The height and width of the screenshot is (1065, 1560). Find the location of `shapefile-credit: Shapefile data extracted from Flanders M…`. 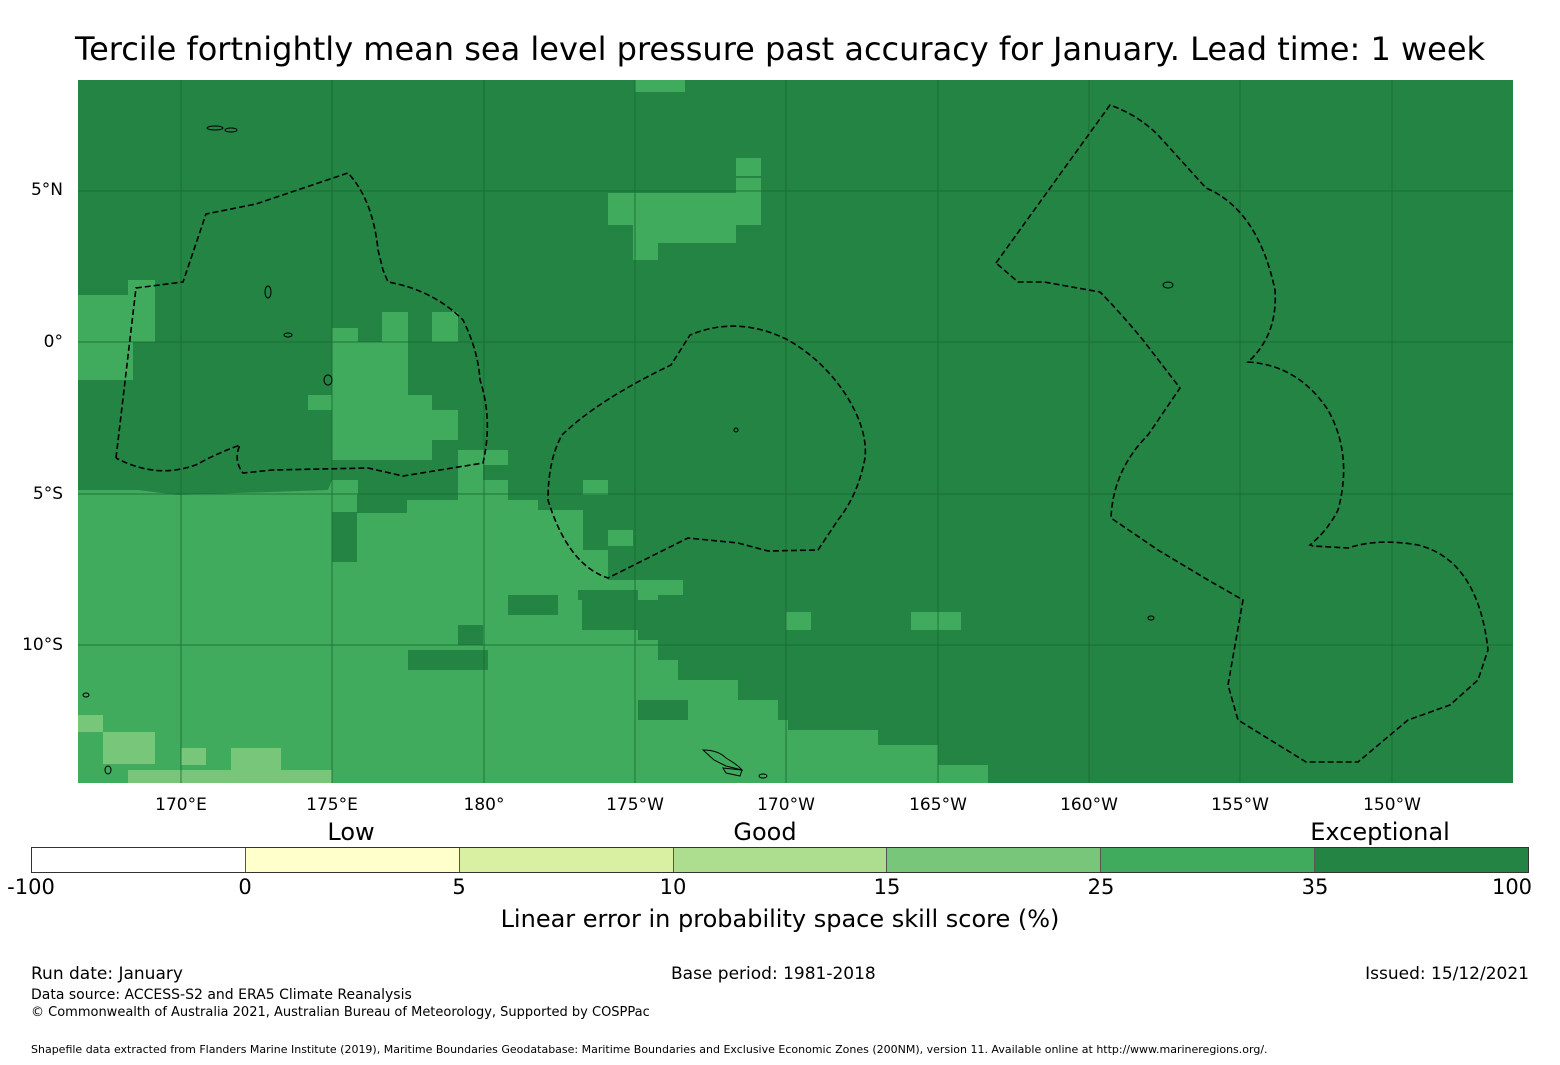

shapefile-credit: Shapefile data extracted from Flanders M… is located at coordinates (649, 1049).